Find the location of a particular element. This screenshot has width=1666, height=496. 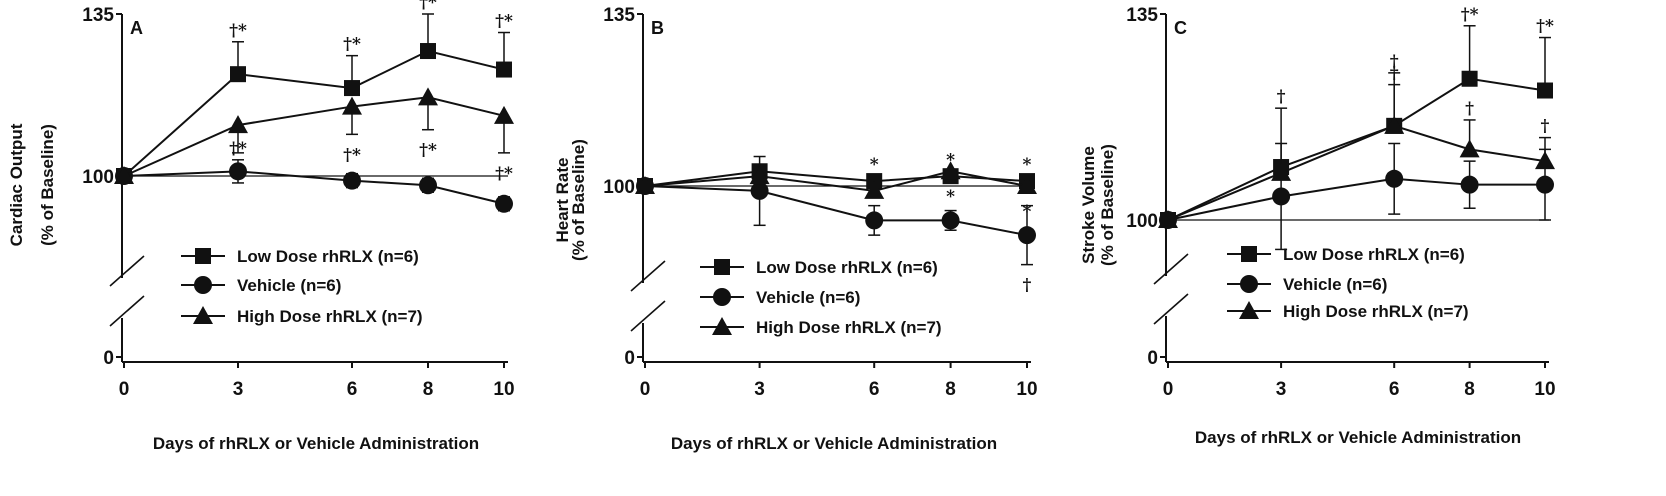

panel-label: A is located at coordinates (136, 28).